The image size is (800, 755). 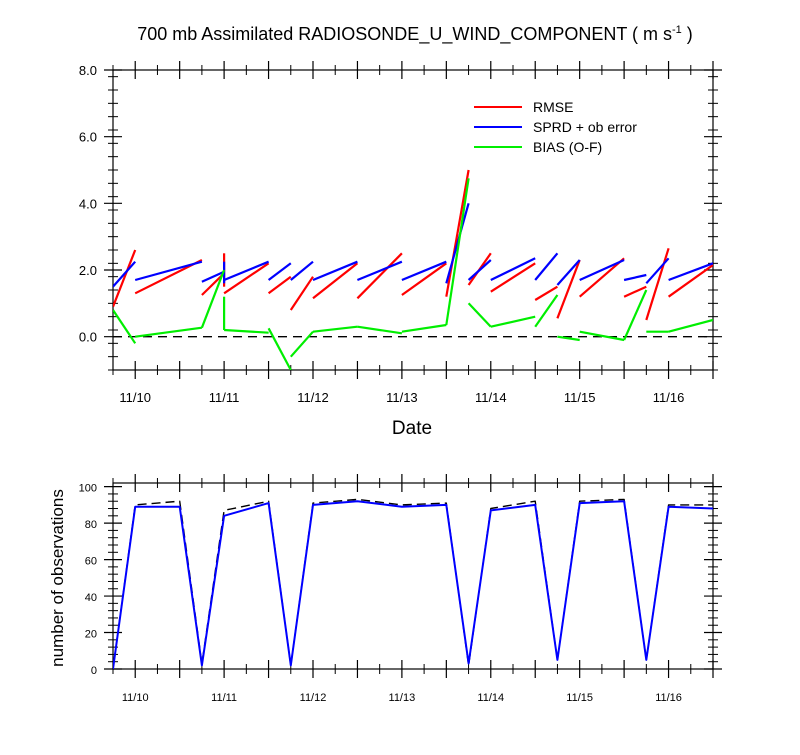 What do you see at coordinates (88, 70) in the screenshot?
I see `y-tick-label: 8.0` at bounding box center [88, 70].